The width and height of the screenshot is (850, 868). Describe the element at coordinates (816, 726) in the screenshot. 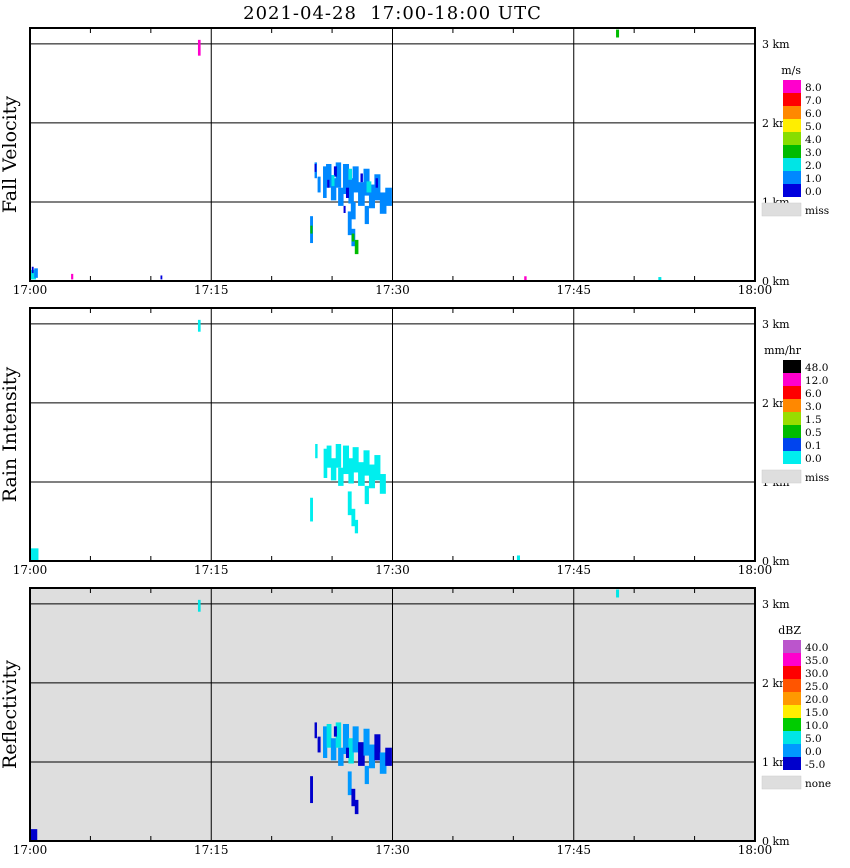

I see `colorbar-tick-label: 10.0` at that location.